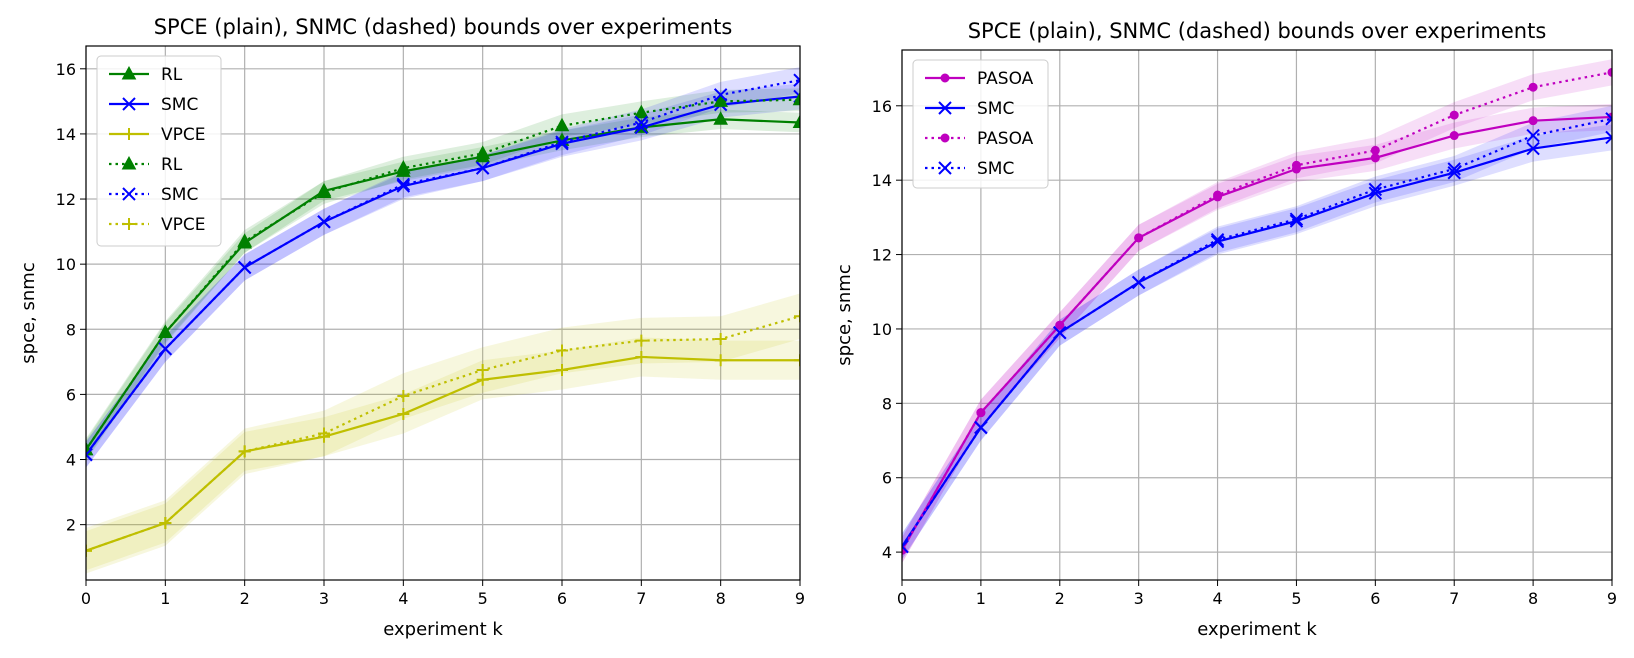 The height and width of the screenshot is (658, 1634). I want to click on legend-box, so click(980, 124).